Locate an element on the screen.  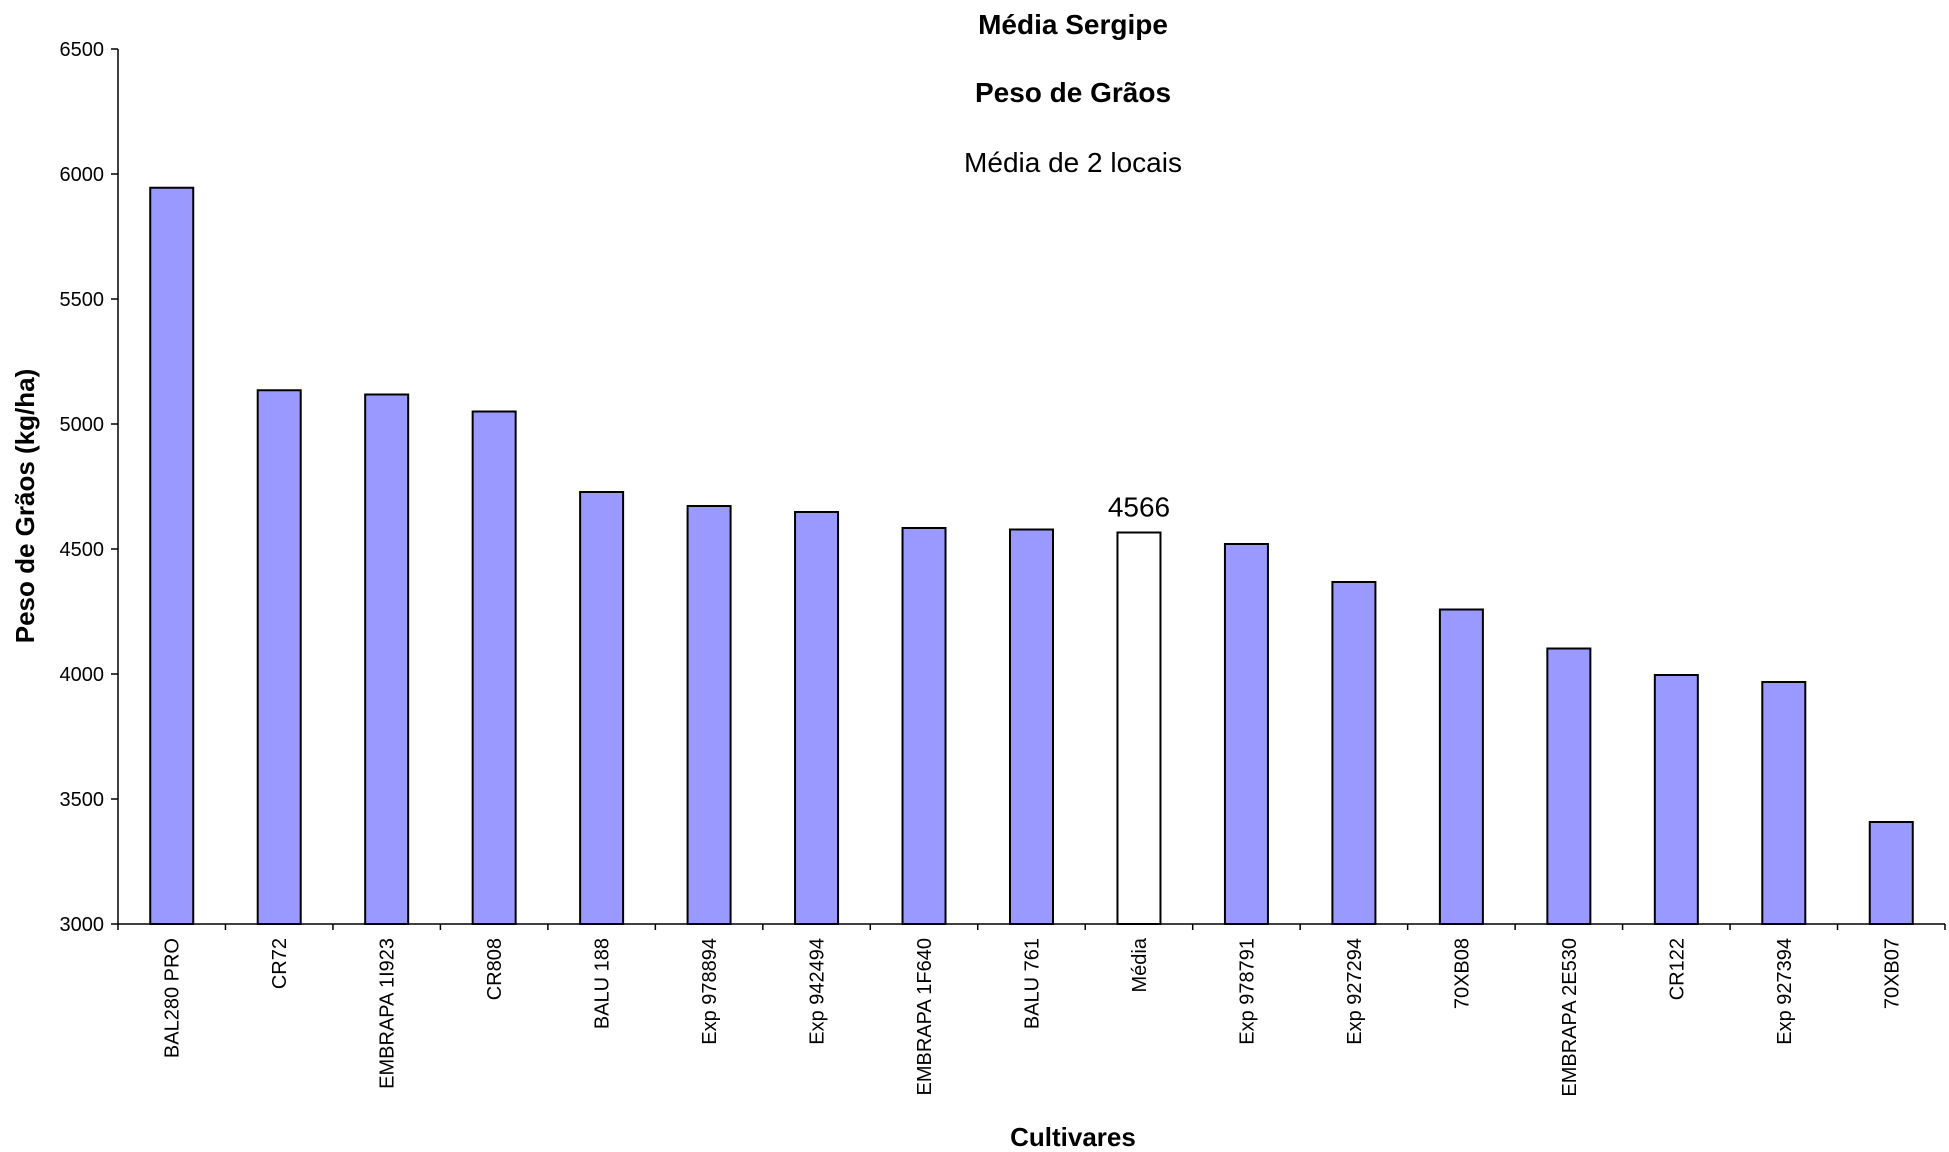
x-category-label: Exp 927394 is located at coordinates (1785, 991).